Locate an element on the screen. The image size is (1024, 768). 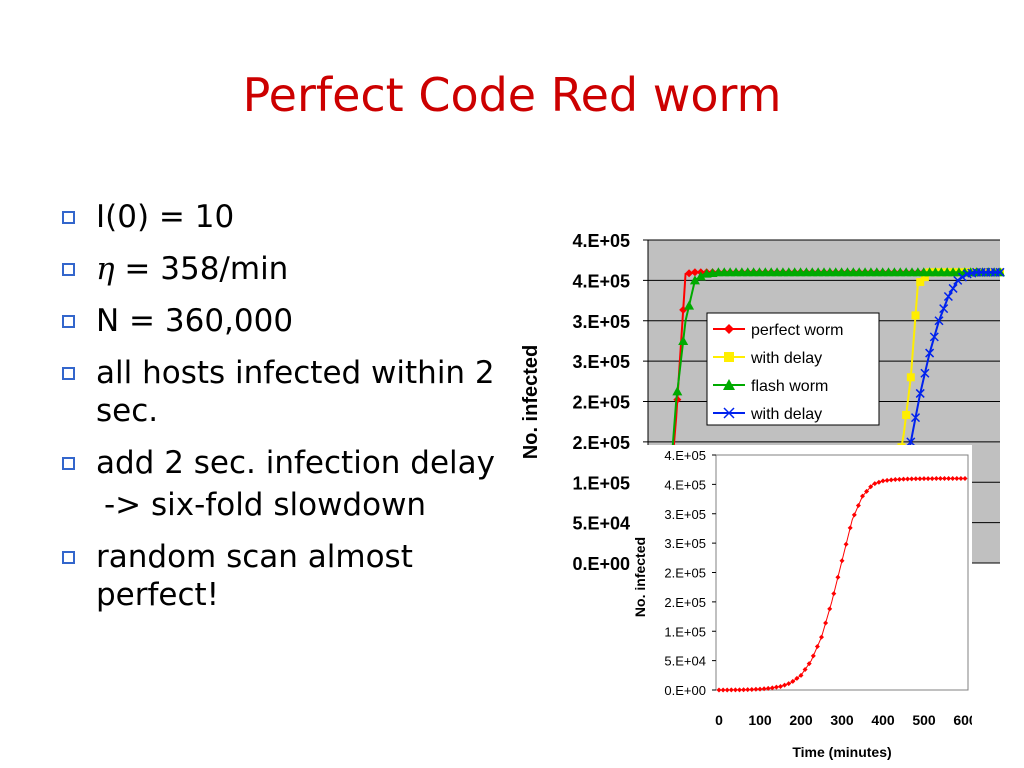
bullet-eta: η = 358/min is located at coordinates (280, 269).